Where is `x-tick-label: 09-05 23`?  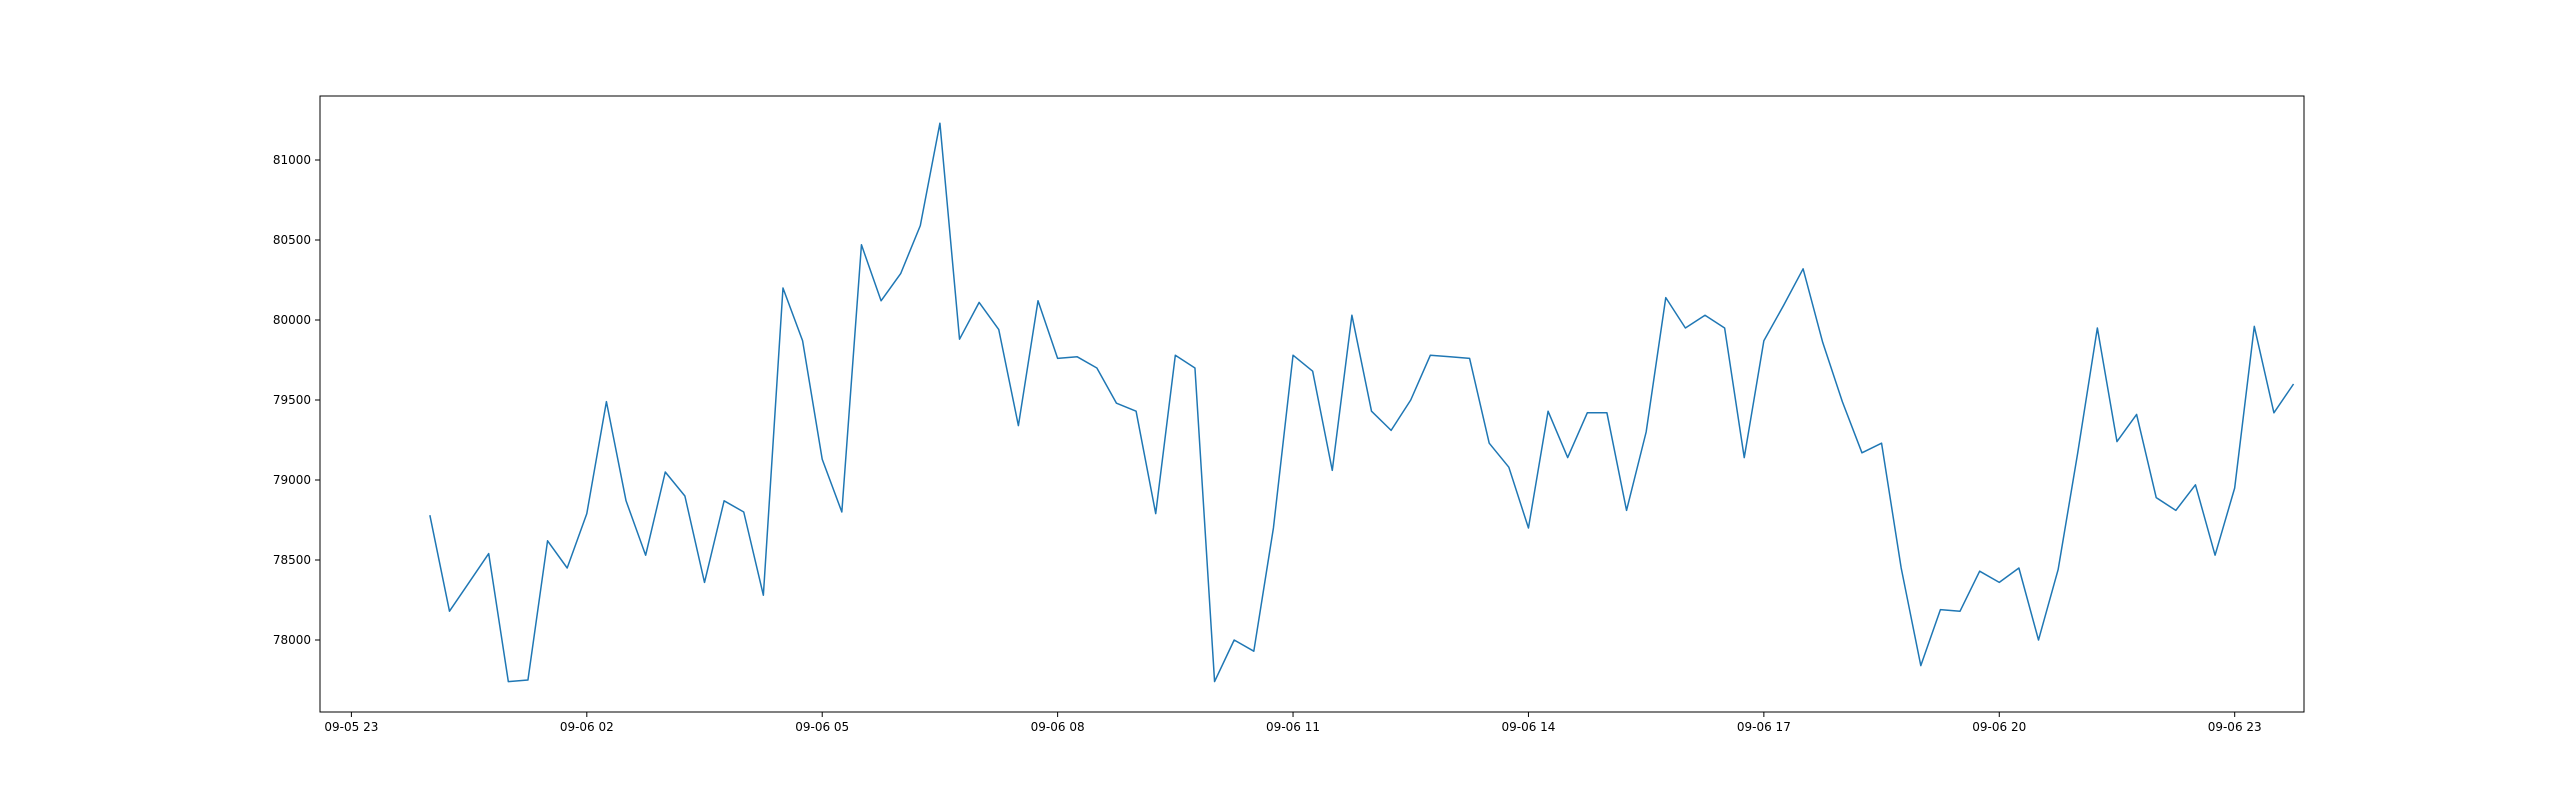
x-tick-label: 09-05 23 is located at coordinates (351, 727).